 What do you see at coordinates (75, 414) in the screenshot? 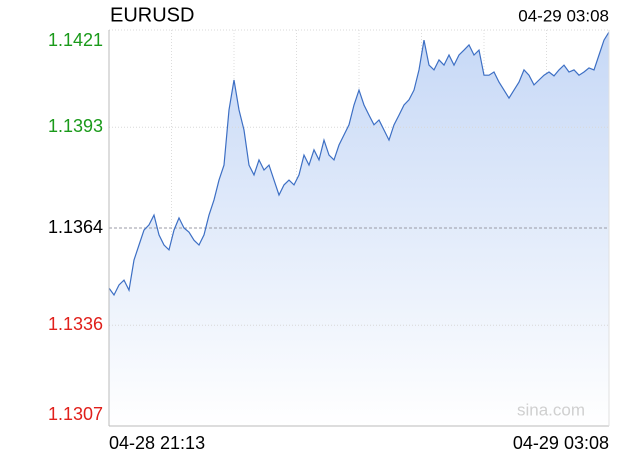
I see `y-tick-label: 1.1307` at bounding box center [75, 414].